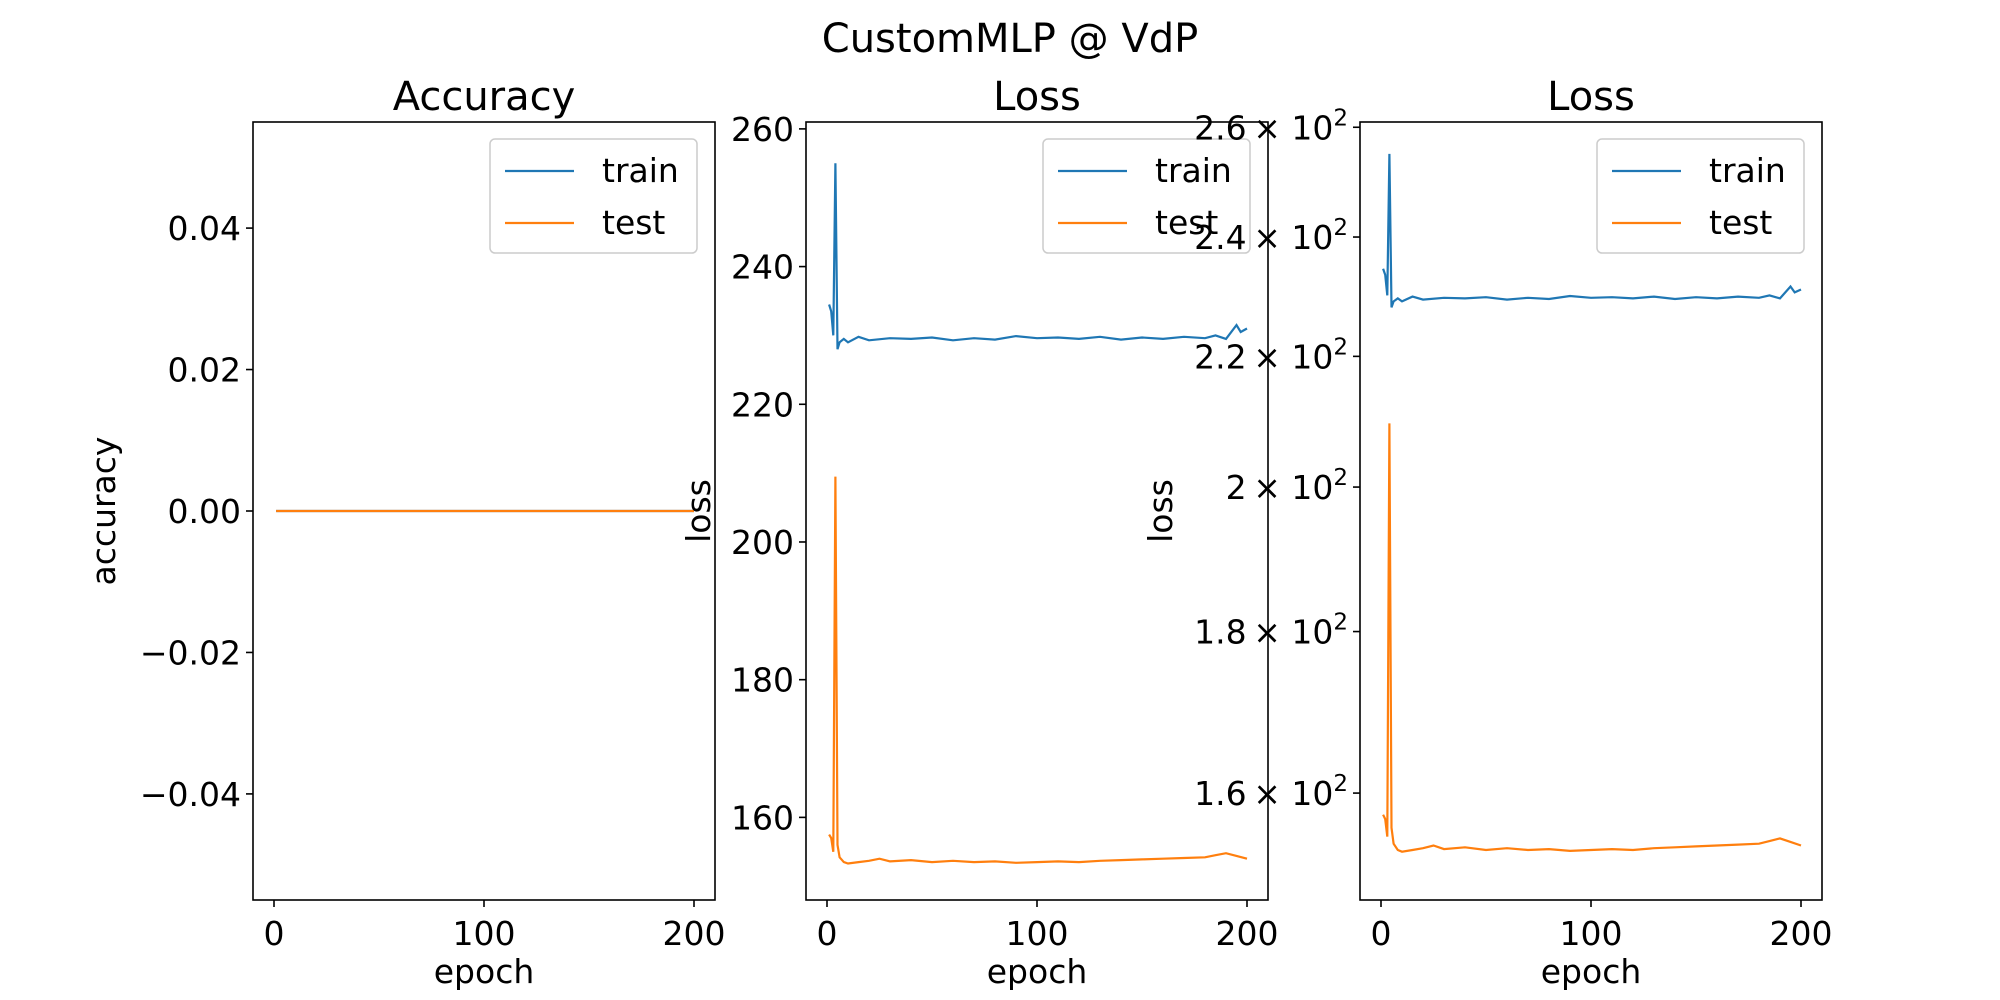 Image resolution: width=2000 pixels, height=1000 pixels. Describe the element at coordinates (103, 511) in the screenshot. I see `y-axis-label: accuracy` at that location.